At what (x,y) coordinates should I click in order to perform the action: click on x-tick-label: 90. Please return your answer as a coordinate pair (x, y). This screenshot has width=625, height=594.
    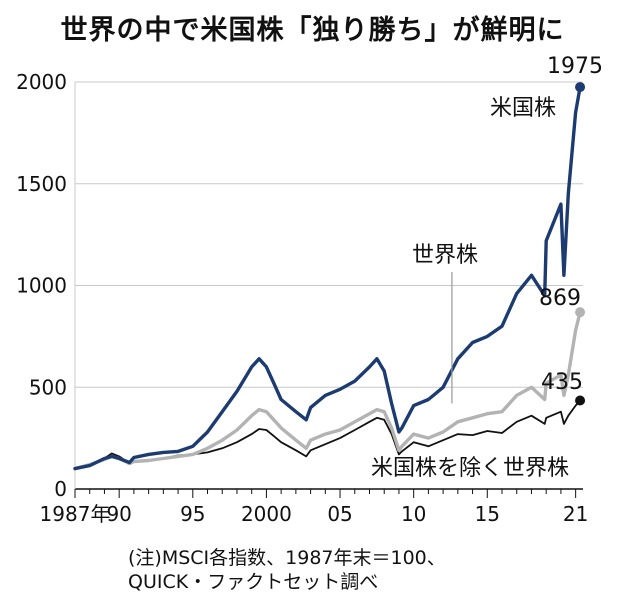
    Looking at the image, I should click on (118, 514).